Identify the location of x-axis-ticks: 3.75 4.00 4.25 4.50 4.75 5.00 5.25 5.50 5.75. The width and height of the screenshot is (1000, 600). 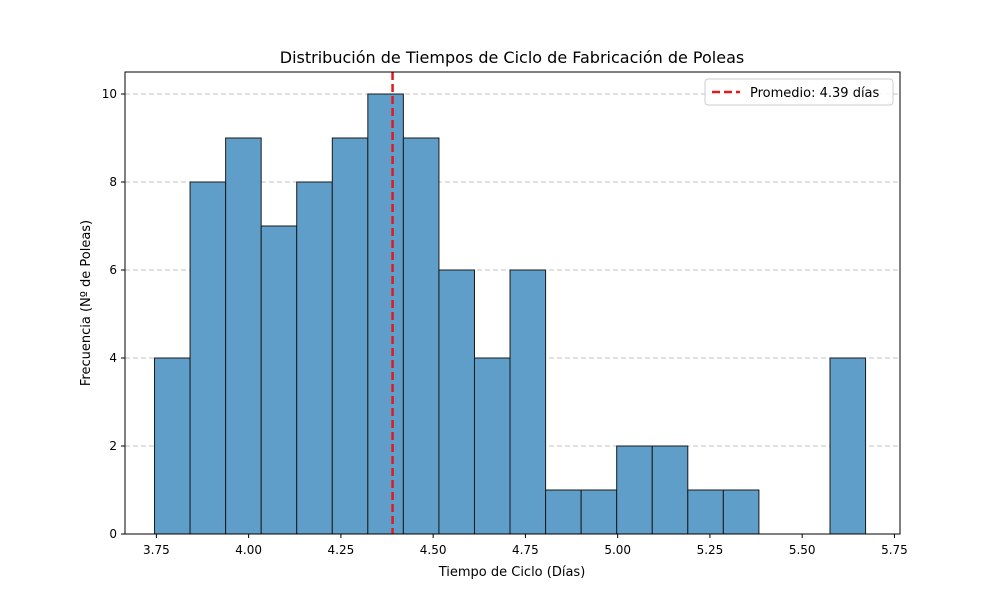
(525, 545).